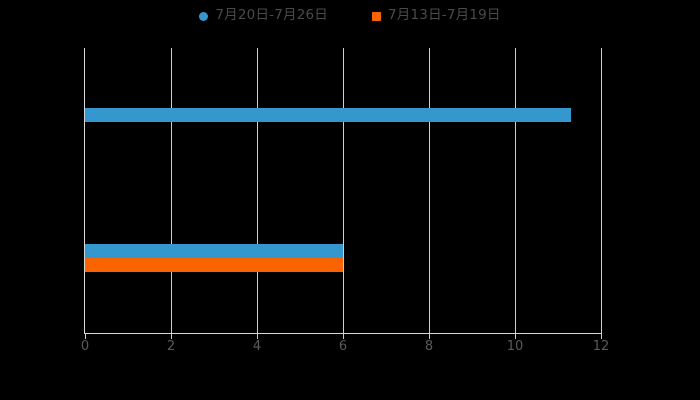 The width and height of the screenshot is (700, 400). Describe the element at coordinates (376, 16) in the screenshot. I see `legend-swatch-square-icon` at that location.